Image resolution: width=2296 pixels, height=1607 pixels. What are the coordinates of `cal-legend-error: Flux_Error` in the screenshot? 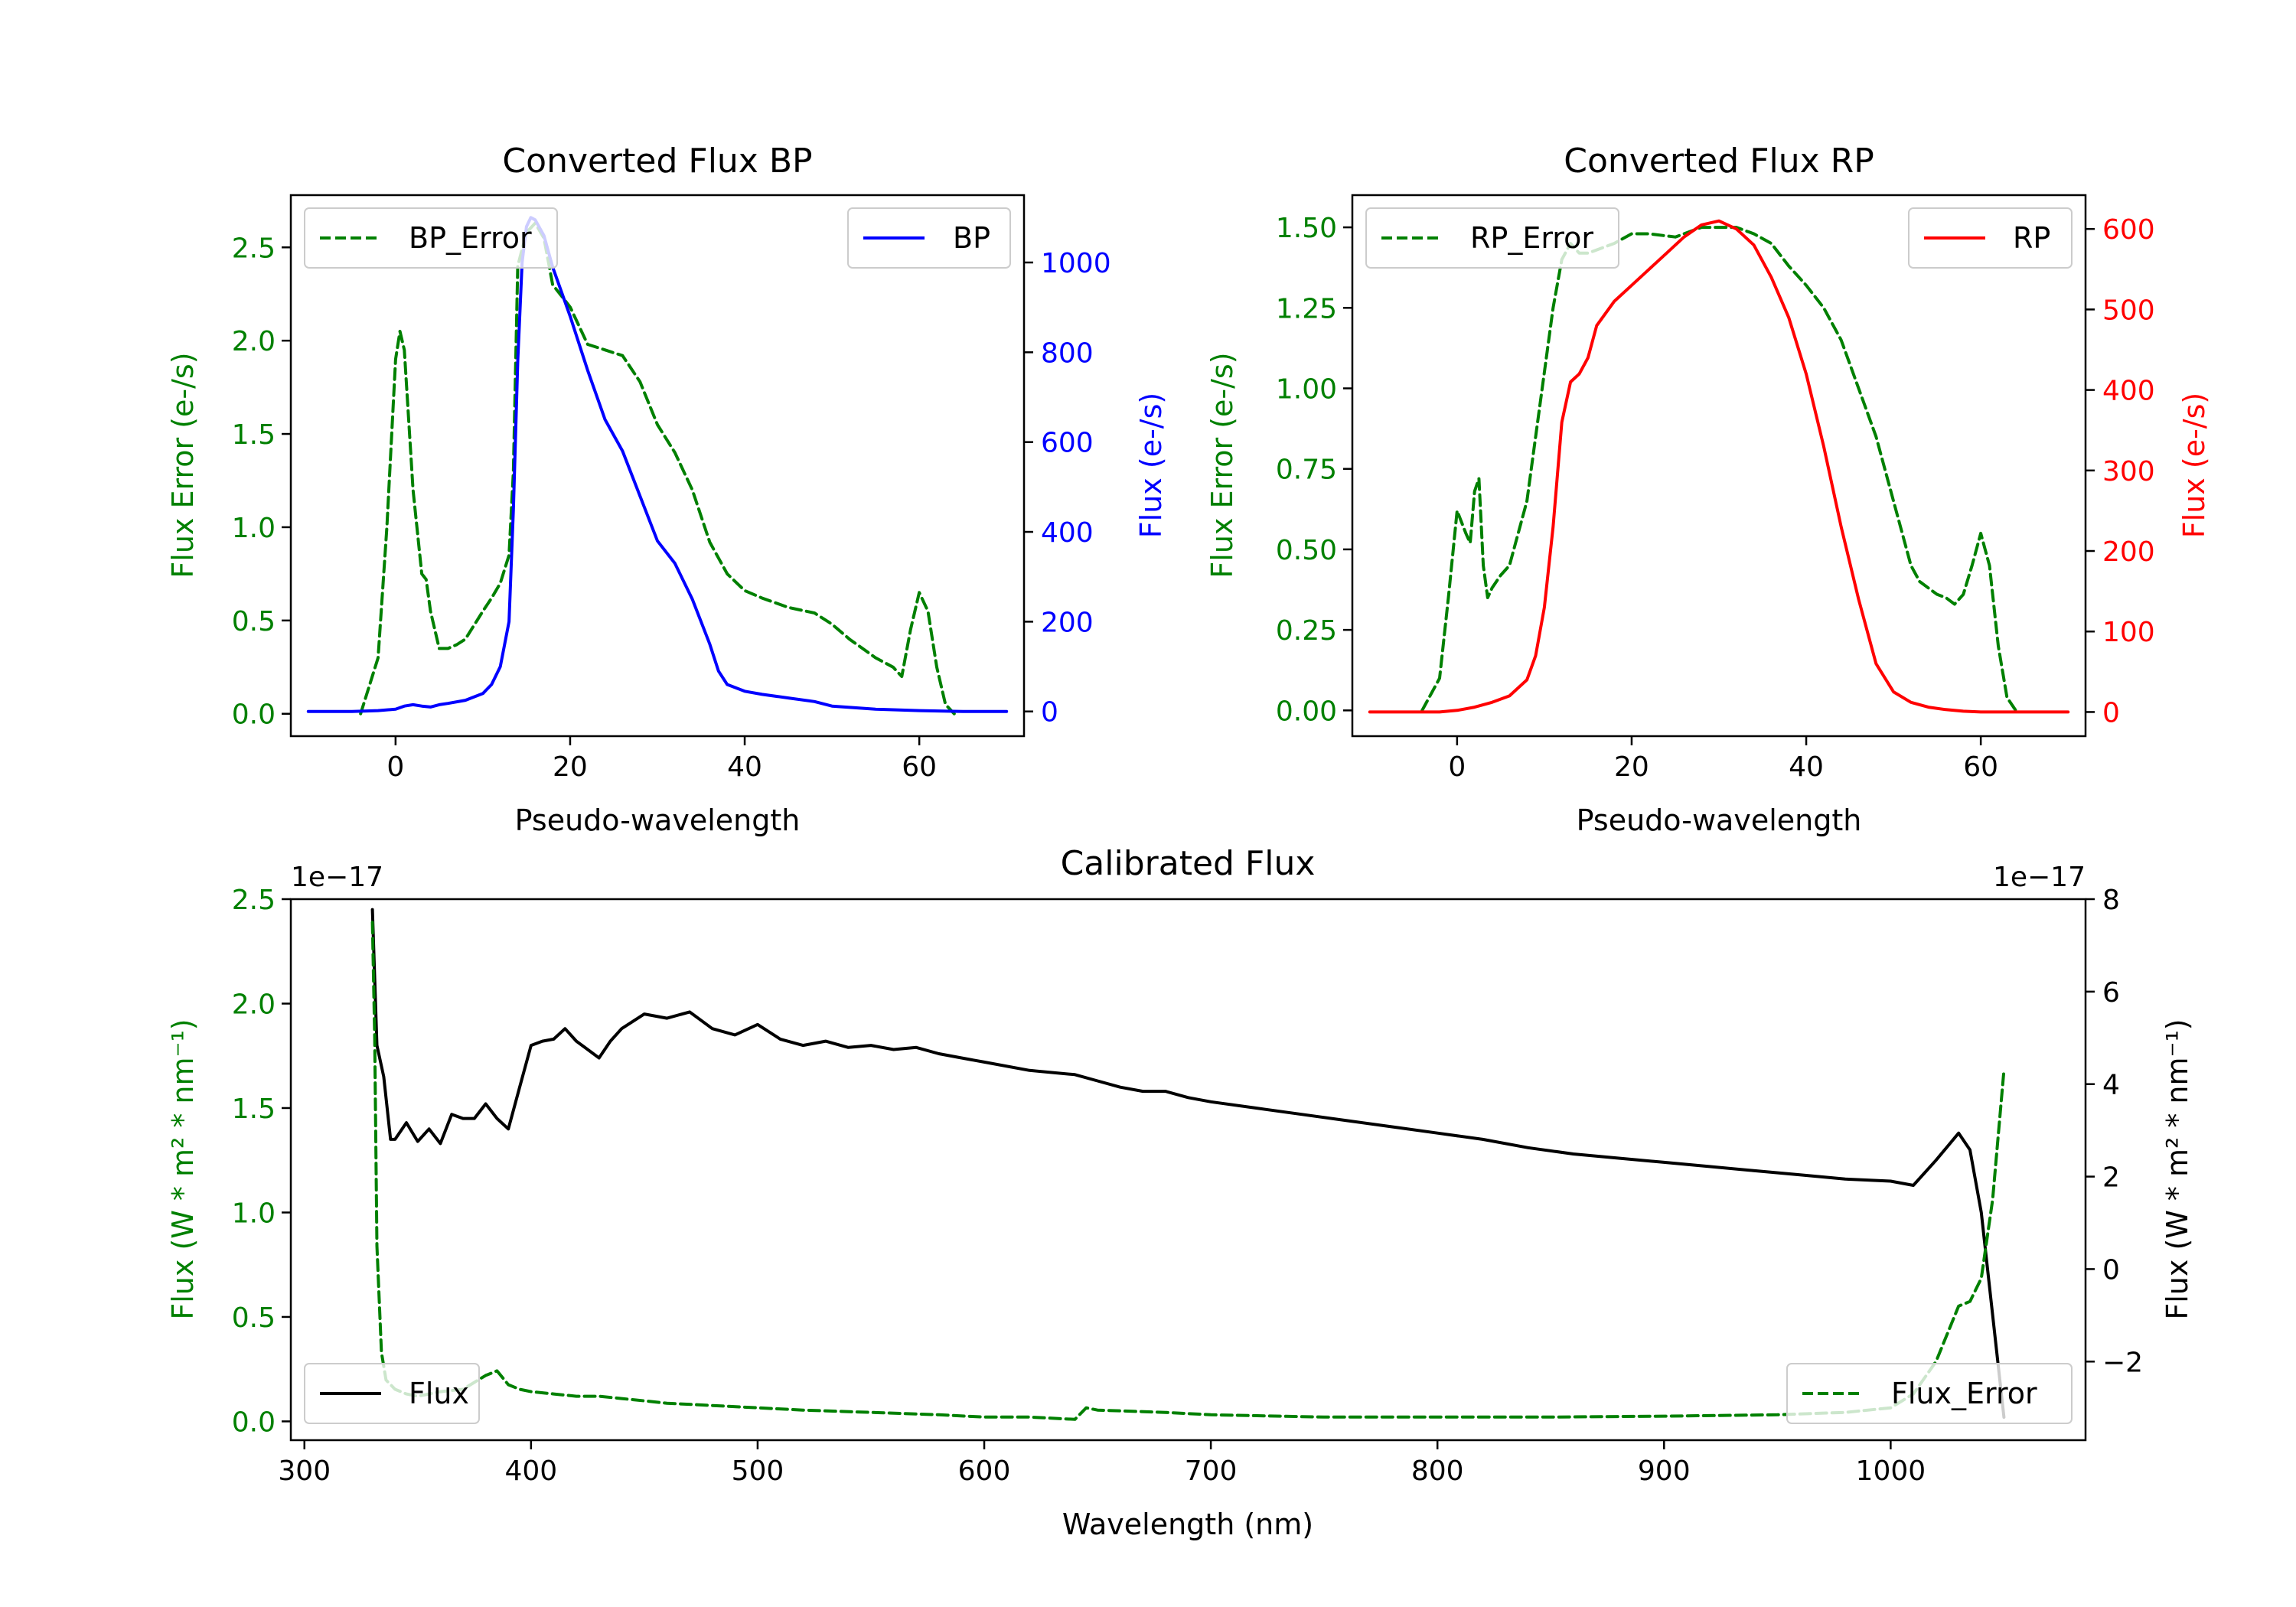 It's located at (1929, 1393).